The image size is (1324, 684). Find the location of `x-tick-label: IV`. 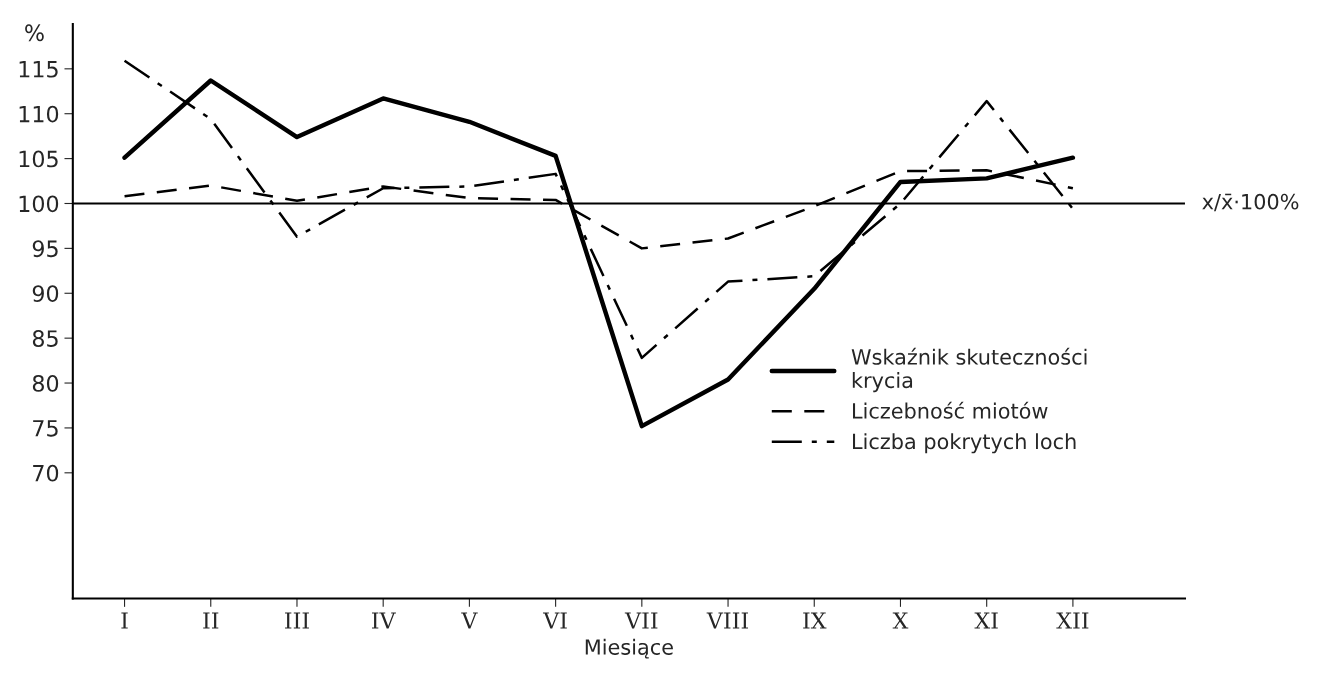

x-tick-label: IV is located at coordinates (384, 620).